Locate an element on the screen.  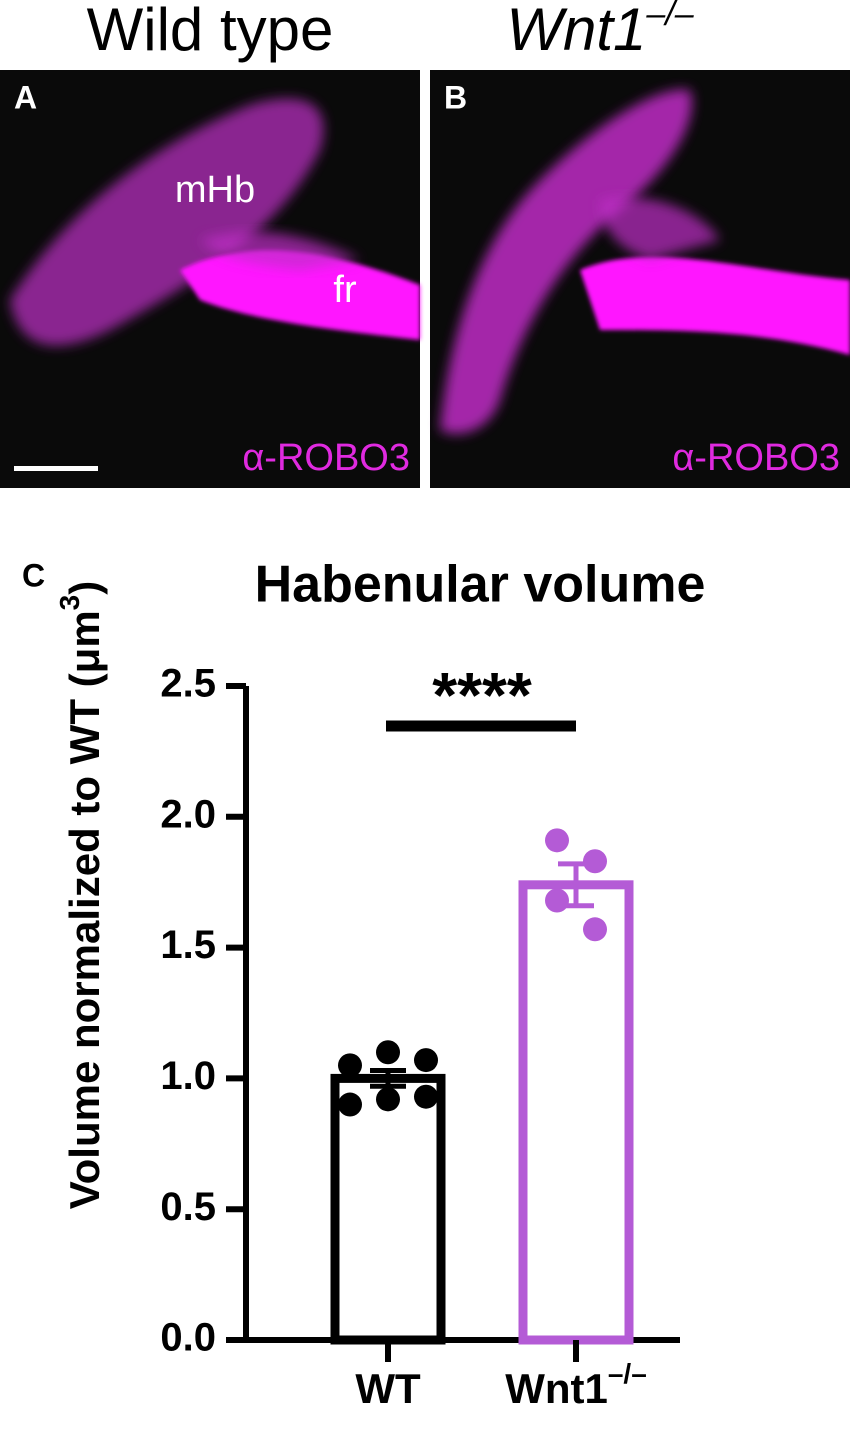
y-axis-label: Volume normalized to WT (μm3) is located at coordinates (81, 895).